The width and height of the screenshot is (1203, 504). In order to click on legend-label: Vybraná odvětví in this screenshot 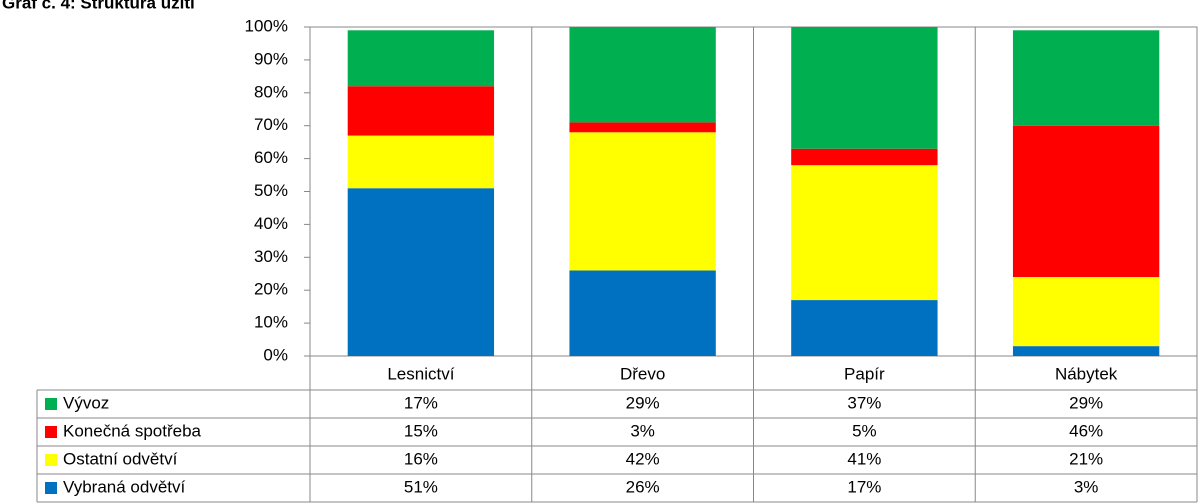, I will do `click(124, 486)`.